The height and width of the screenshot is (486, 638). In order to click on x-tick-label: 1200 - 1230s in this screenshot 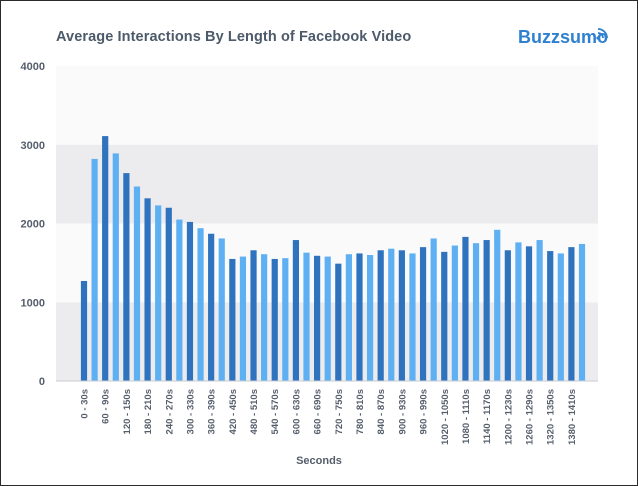, I will do `click(508, 417)`.